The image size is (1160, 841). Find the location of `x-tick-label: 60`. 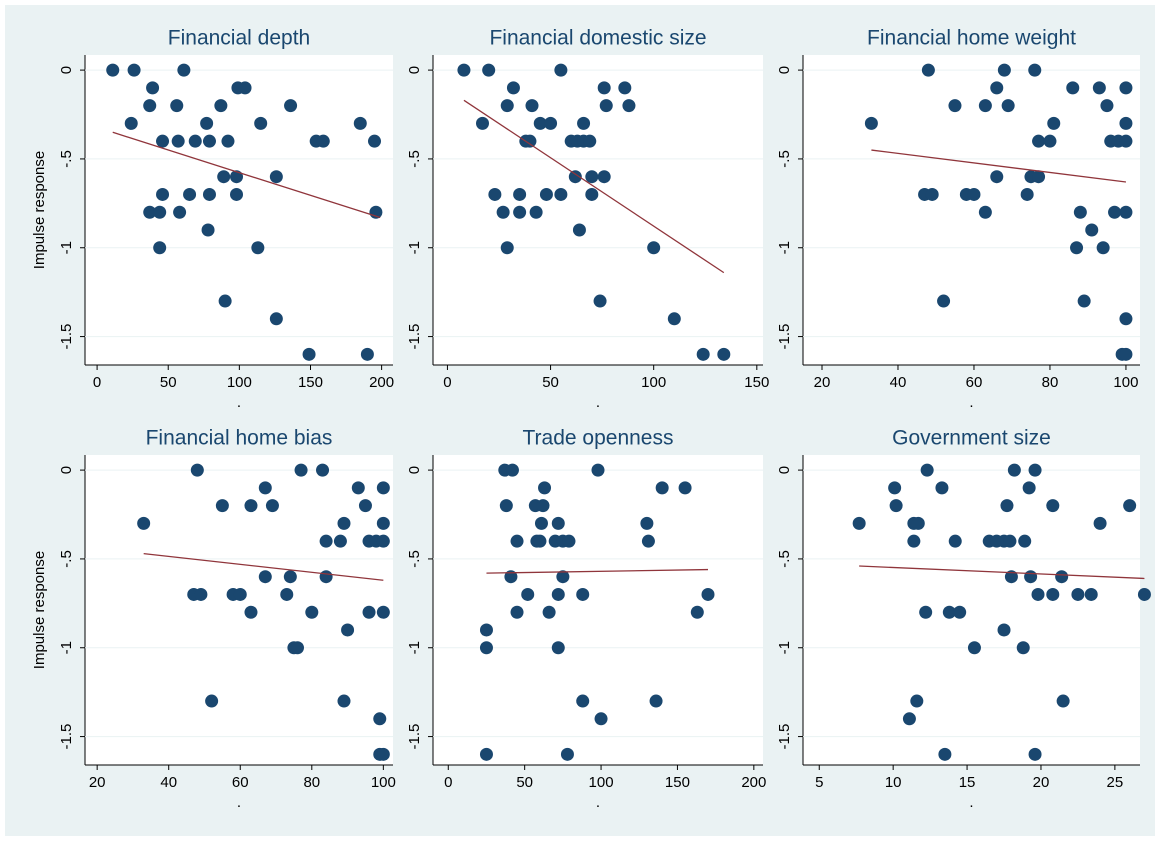

x-tick-label: 60 is located at coordinates (240, 782).